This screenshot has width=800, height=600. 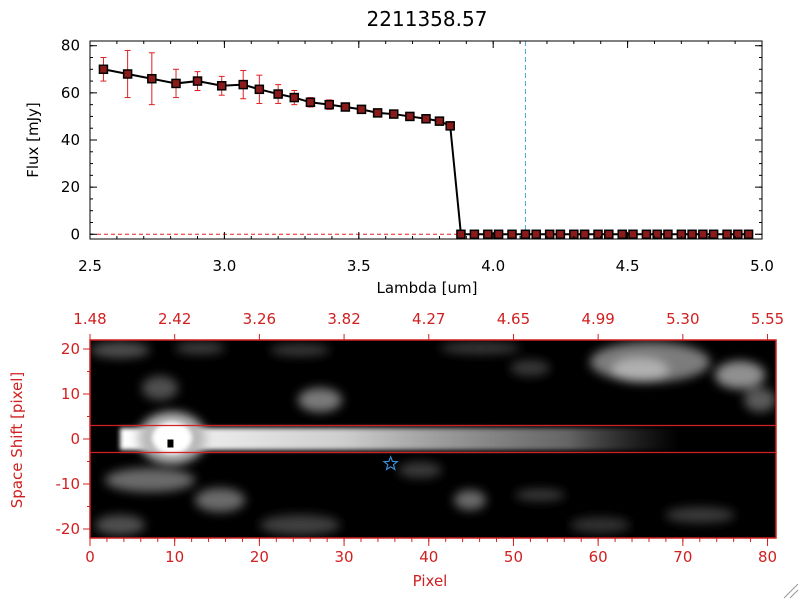 I want to click on y-tick-label: 10, so click(x=70, y=394).